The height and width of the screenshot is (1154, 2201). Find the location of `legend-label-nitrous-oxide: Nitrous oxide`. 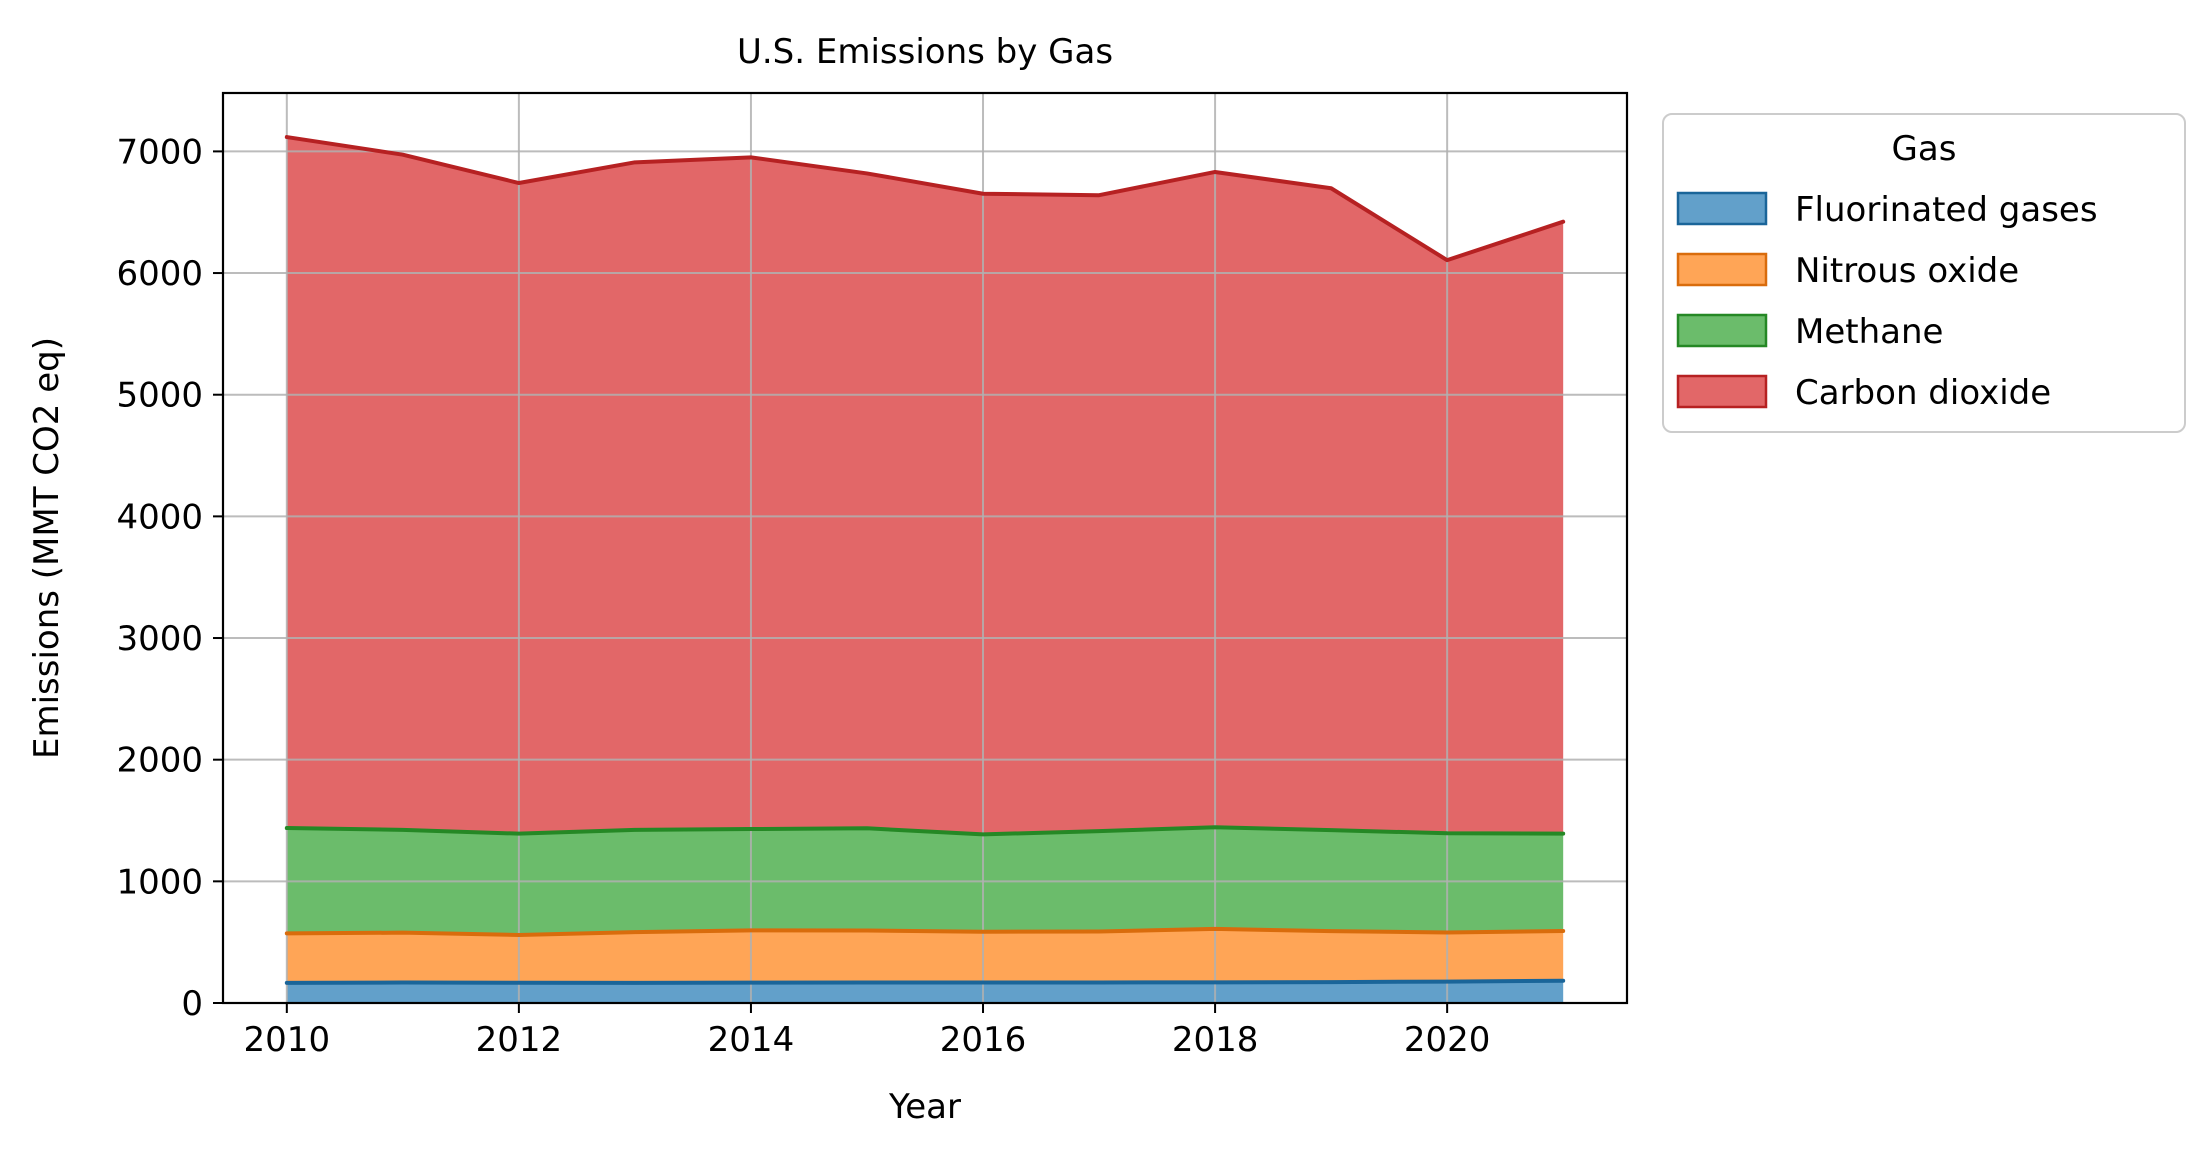

legend-label-nitrous-oxide: Nitrous oxide is located at coordinates (1907, 271).